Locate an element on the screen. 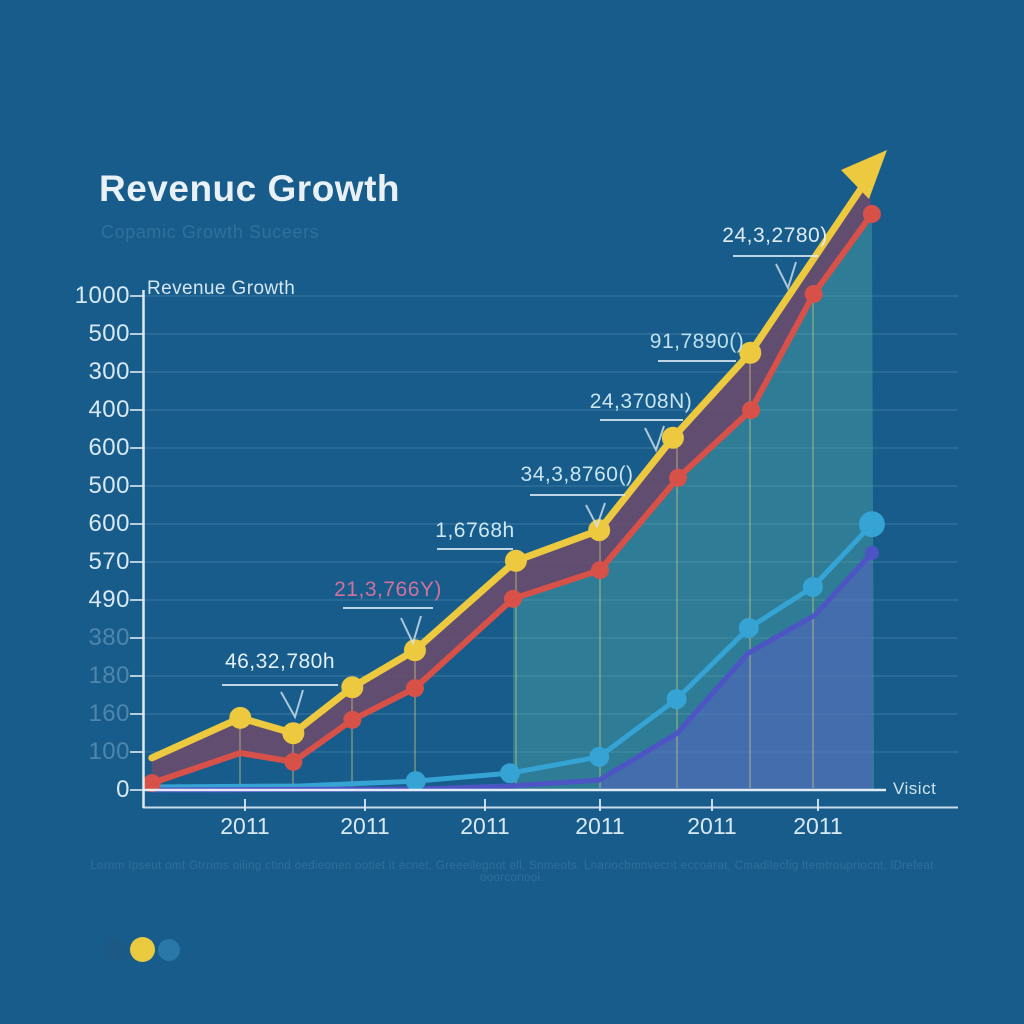 The height and width of the screenshot is (1024, 1024). y-tick-label: 490 is located at coordinates (109, 599).